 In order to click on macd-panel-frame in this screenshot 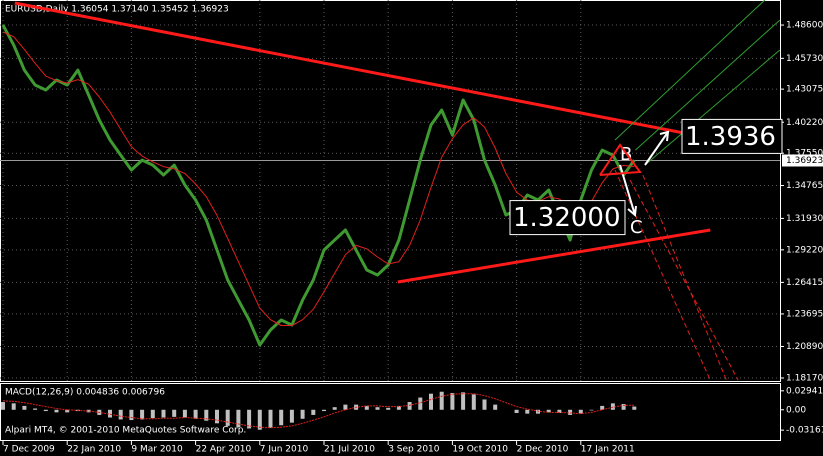, I will do `click(390, 412)`.